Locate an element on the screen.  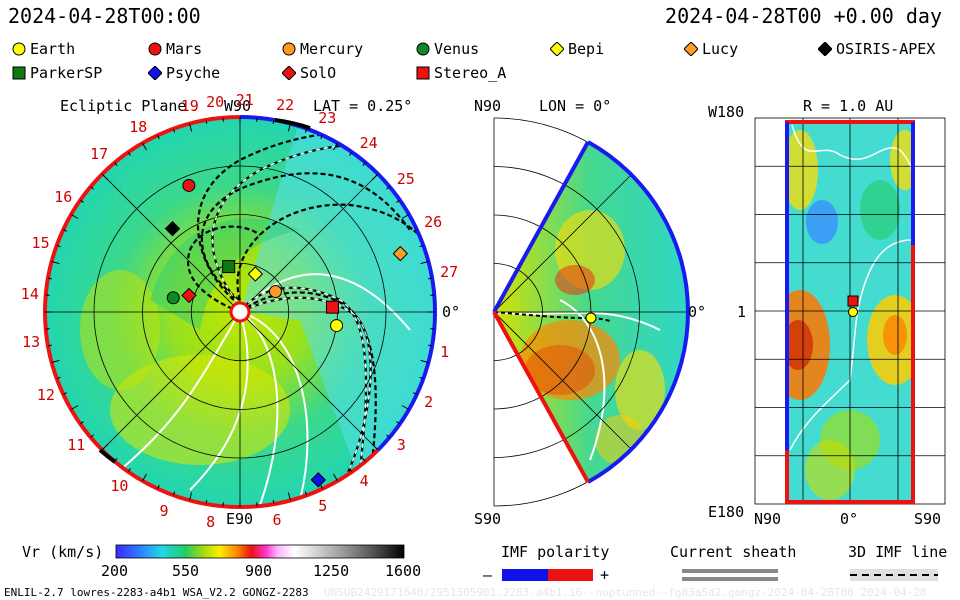
ecliptic-bottom-label: E90 is located at coordinates (240, 519).